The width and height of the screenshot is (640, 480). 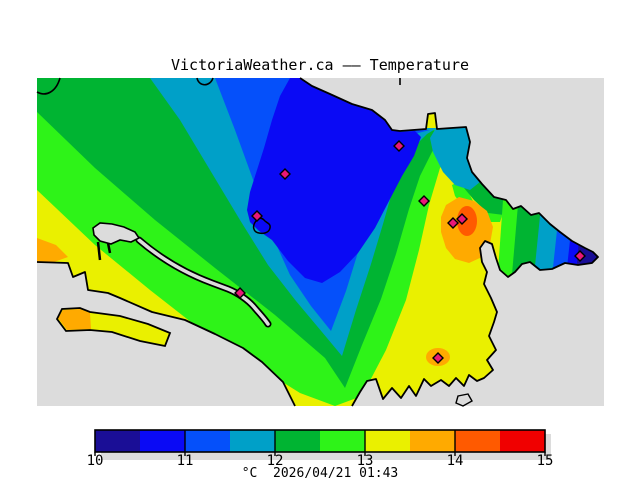 I want to click on colorbar-tick-labels: 10 11 12 13 14 15, so click(x=320, y=461).